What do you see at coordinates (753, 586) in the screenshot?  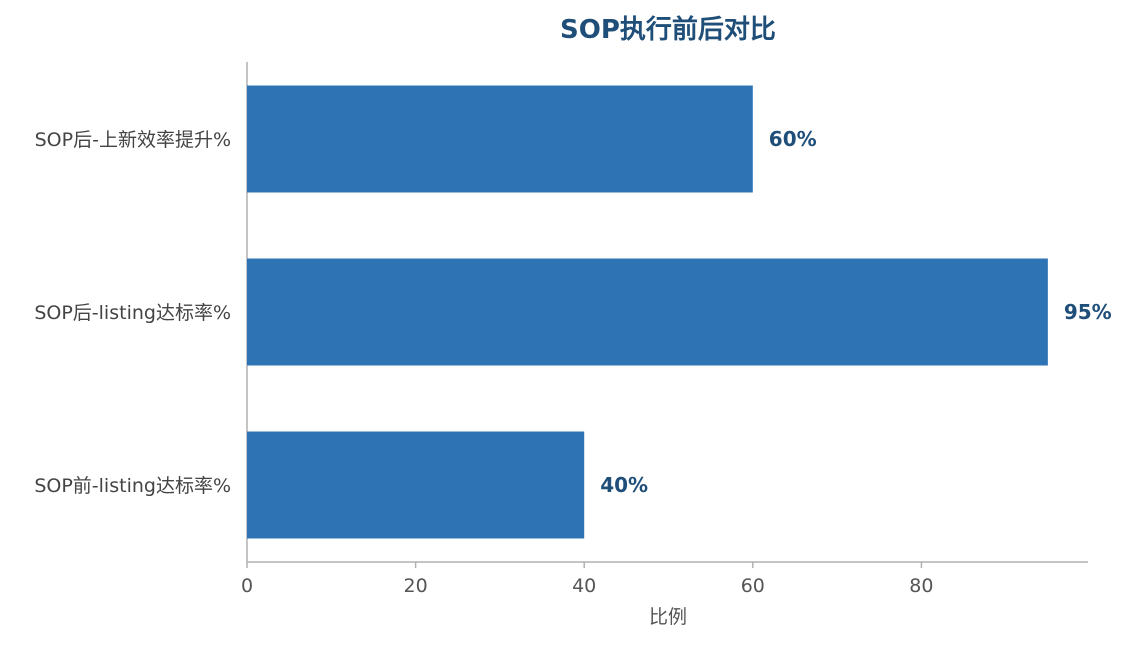 I see `x-tick-label: 60` at bounding box center [753, 586].